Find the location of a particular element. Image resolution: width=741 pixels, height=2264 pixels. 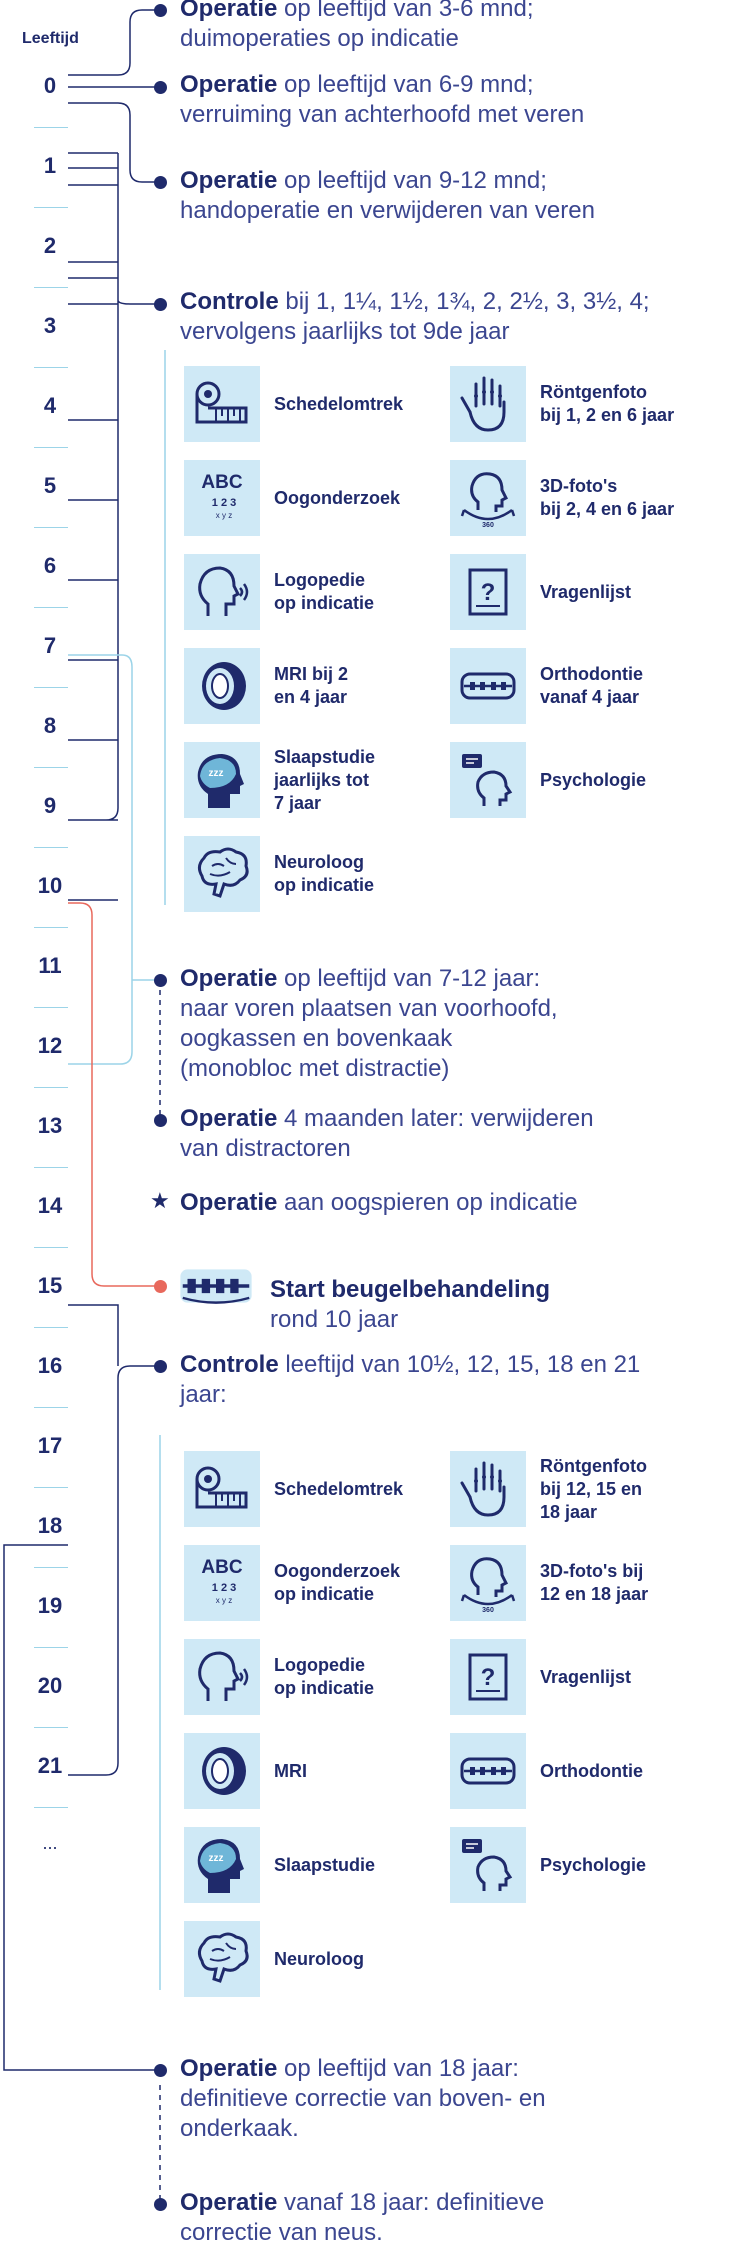

item-label-line: Psychologie is located at coordinates (593, 1864).